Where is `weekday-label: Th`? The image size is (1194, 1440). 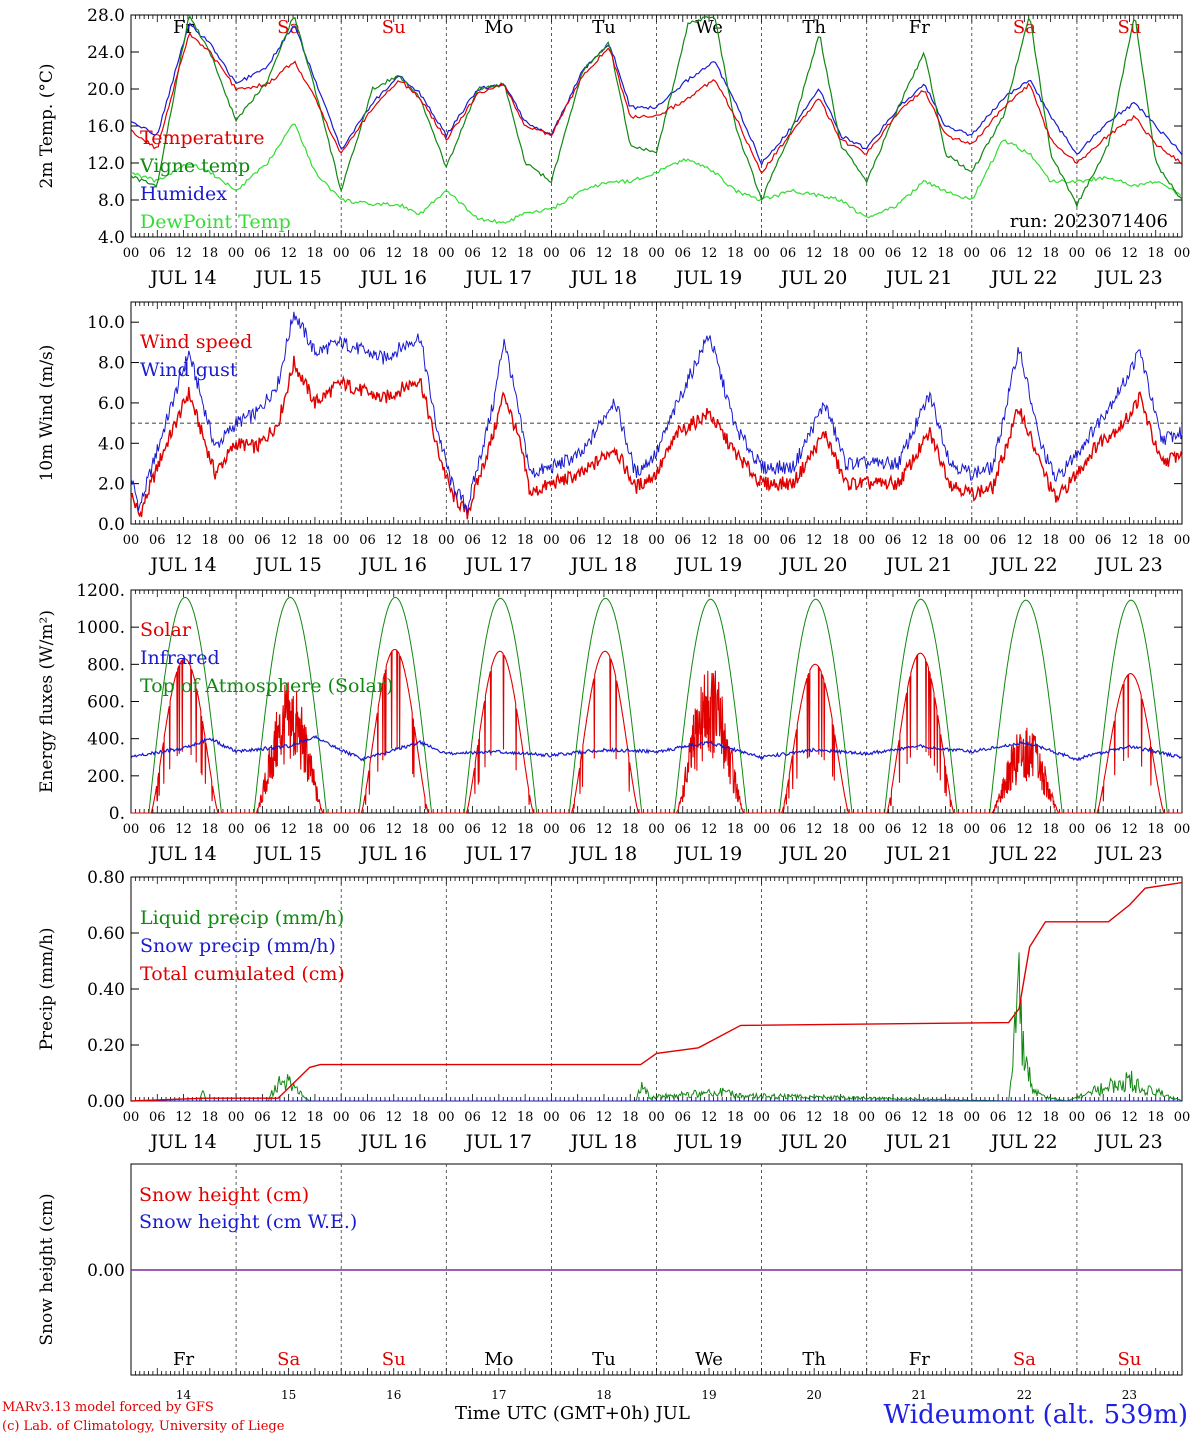
weekday-label: Th is located at coordinates (814, 1359).